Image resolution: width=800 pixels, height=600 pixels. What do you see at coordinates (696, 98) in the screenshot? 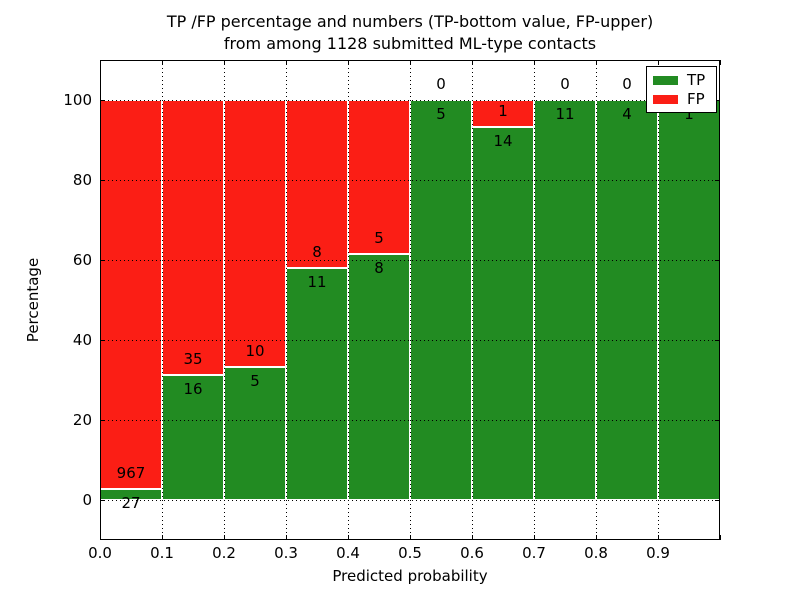
I see `legend-label-fp: FP` at bounding box center [696, 98].